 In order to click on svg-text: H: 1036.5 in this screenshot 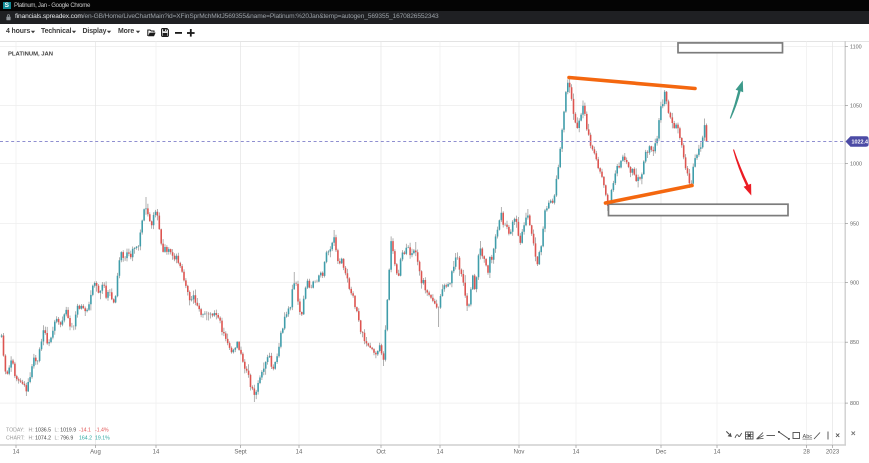, I will do `click(40, 431)`.